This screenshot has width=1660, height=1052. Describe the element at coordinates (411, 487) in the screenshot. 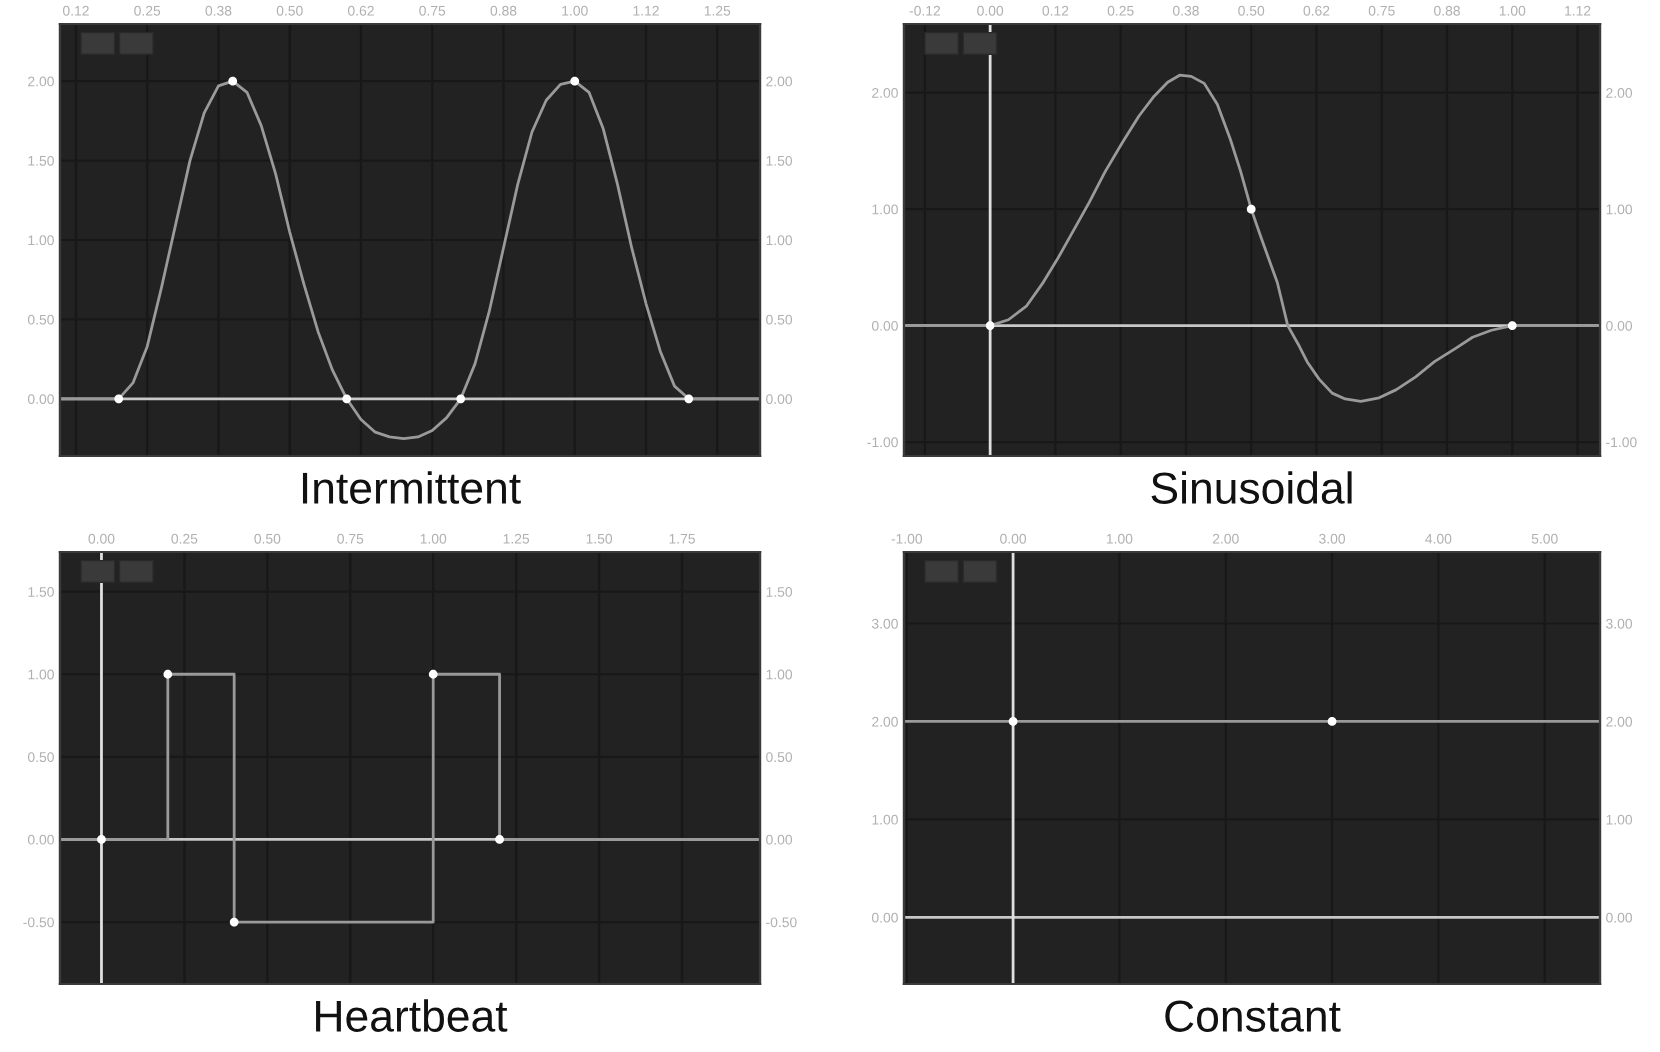

I see `text: Intermittent` at that location.